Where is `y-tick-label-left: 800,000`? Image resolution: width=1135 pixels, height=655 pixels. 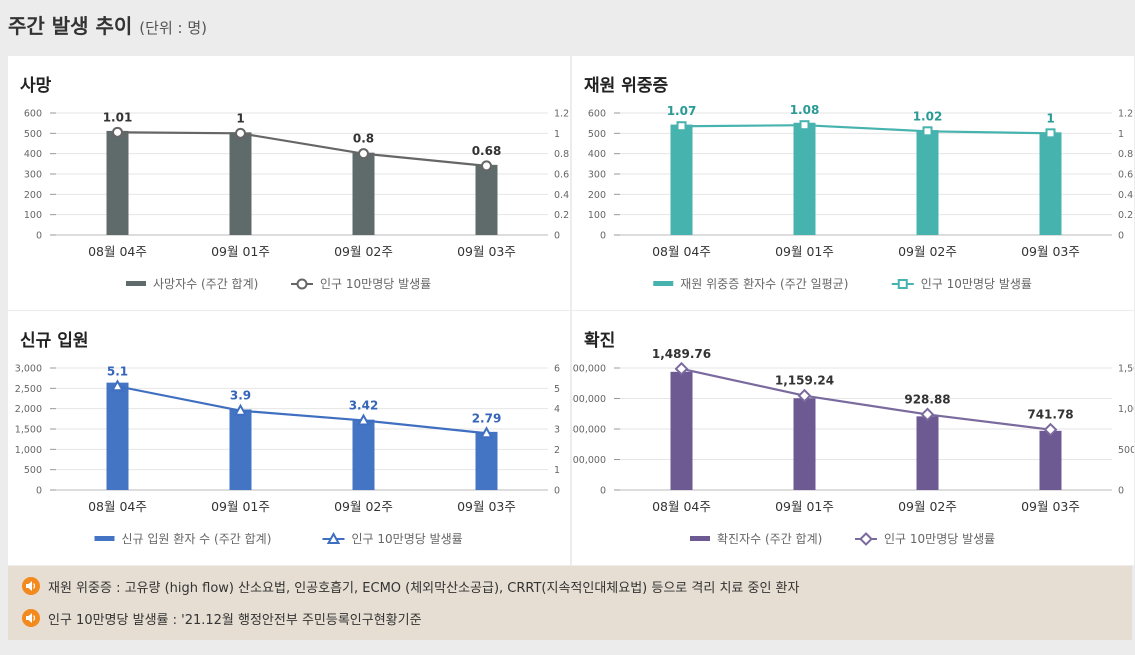
y-tick-label-left: 800,000 is located at coordinates (589, 369).